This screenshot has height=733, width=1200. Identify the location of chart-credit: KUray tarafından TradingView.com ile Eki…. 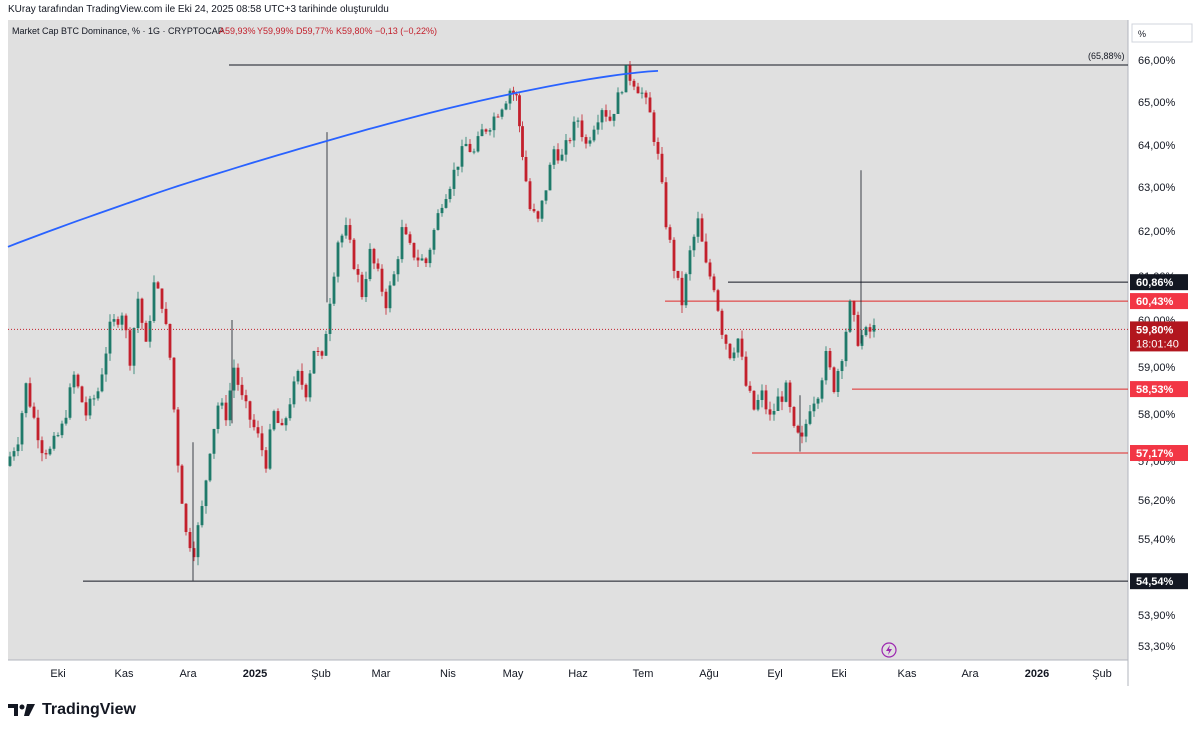
(198, 9).